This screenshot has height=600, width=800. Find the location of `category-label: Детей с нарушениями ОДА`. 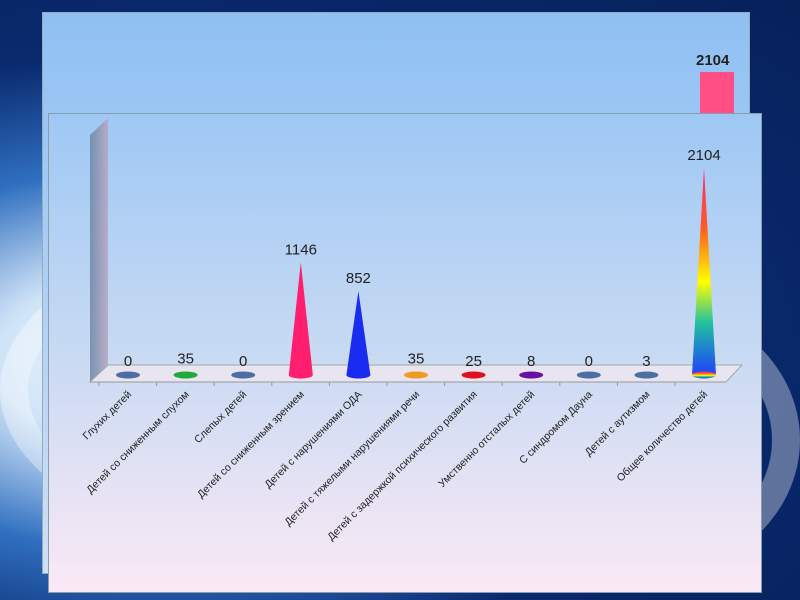

category-label: Детей с нарушениями ОДА is located at coordinates (313, 440).